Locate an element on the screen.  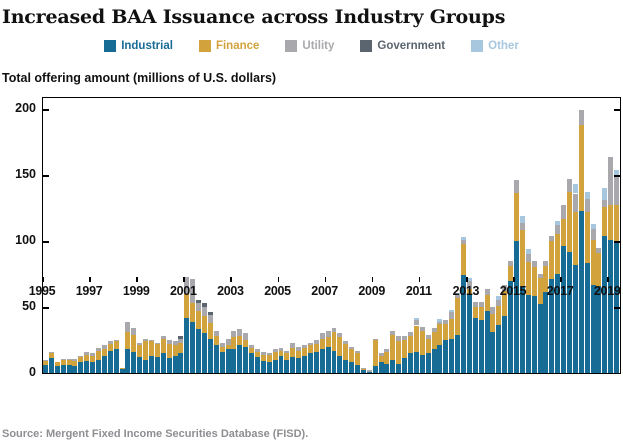
bar-2019Q1-utility is located at coordinates (611, 181).